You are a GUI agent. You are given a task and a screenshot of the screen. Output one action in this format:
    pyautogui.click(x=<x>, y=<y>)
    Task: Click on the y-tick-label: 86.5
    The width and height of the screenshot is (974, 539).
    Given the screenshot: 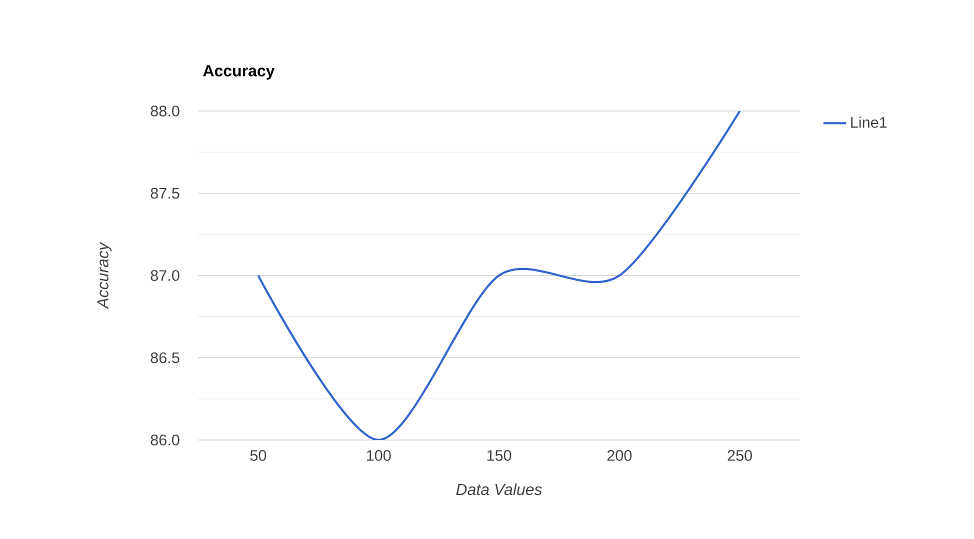 What is the action you would take?
    pyautogui.click(x=165, y=358)
    